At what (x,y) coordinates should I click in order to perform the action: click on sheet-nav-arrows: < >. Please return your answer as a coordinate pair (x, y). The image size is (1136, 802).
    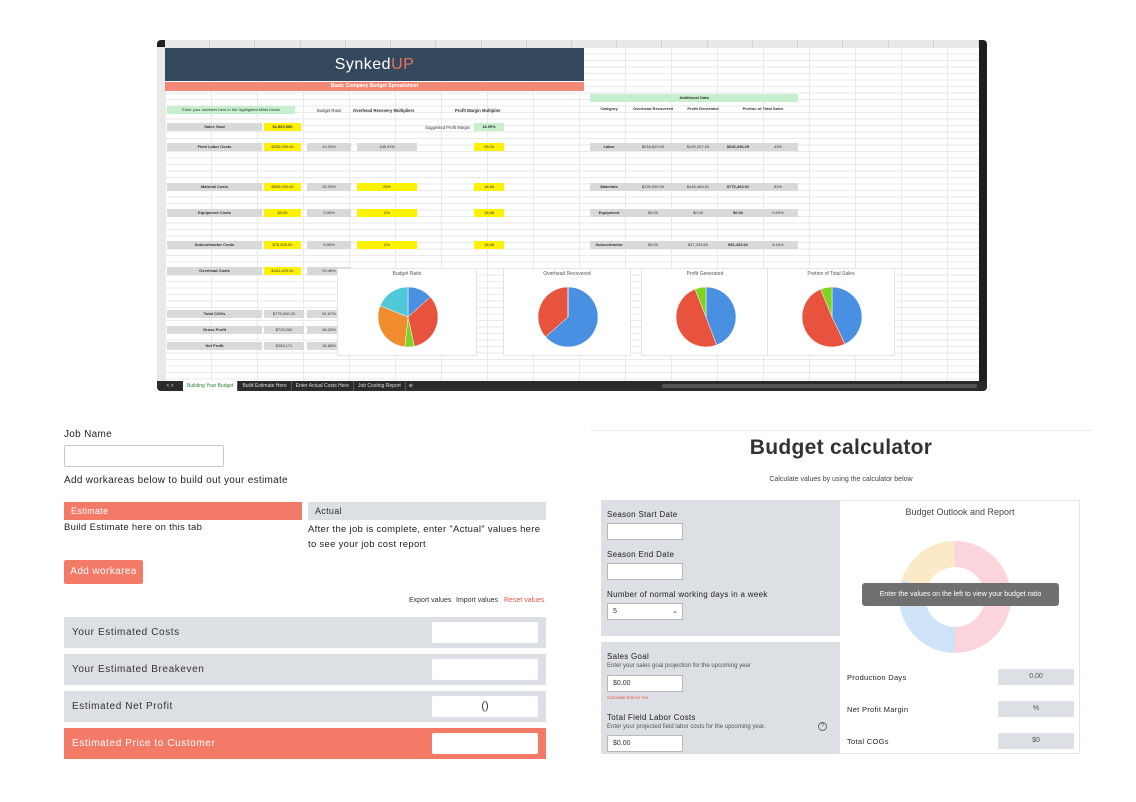
    Looking at the image, I should click on (170, 386).